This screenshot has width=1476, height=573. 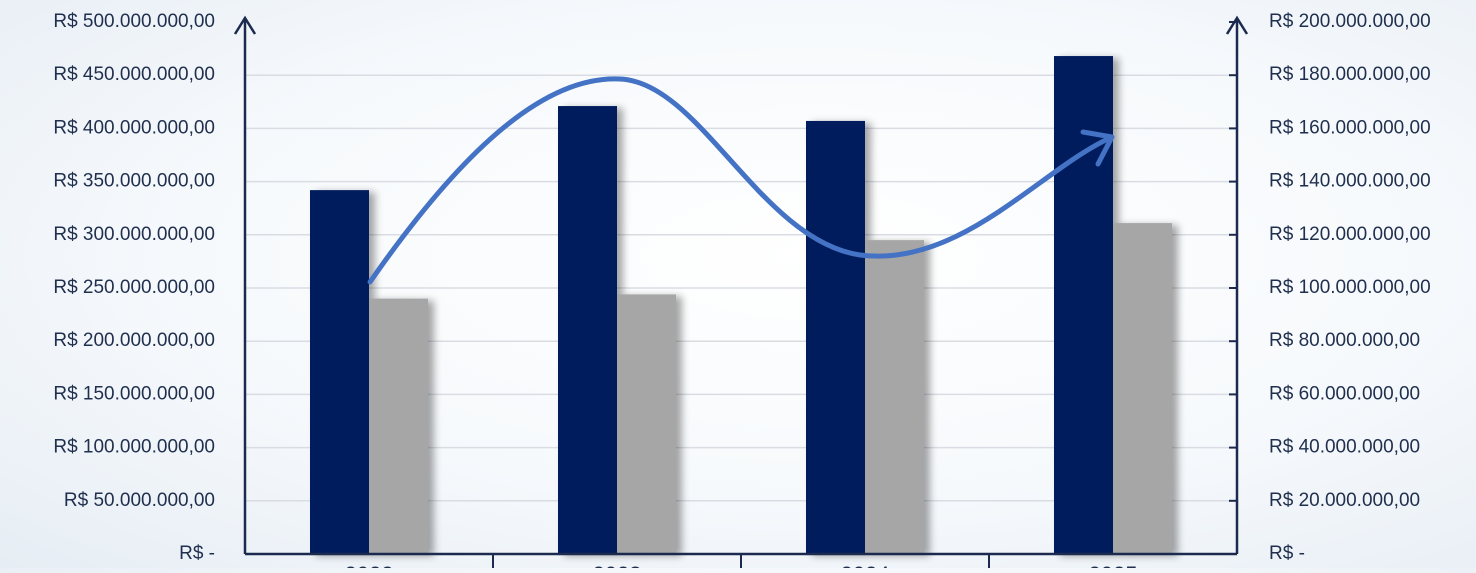 I want to click on x-category-label: 2025, so click(x=1113, y=565).